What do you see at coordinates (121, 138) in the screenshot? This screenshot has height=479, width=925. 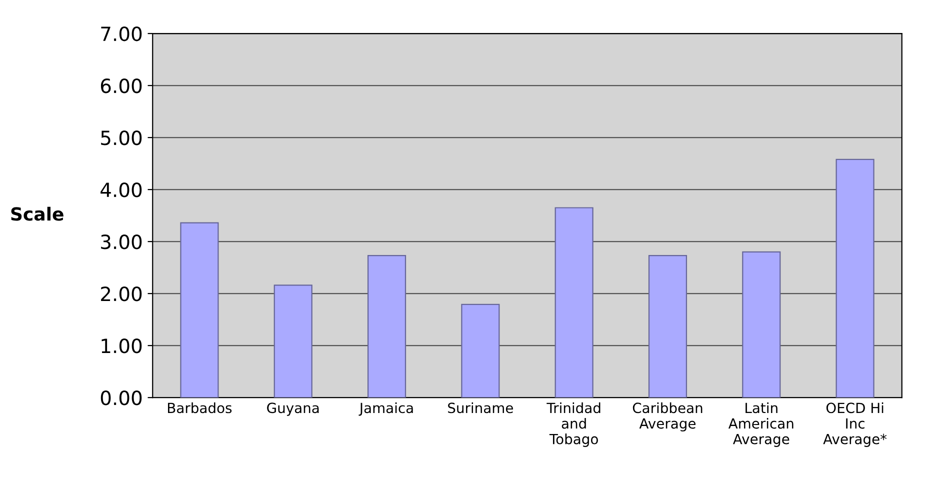 I see `y-tick-label: 5.00` at bounding box center [121, 138].